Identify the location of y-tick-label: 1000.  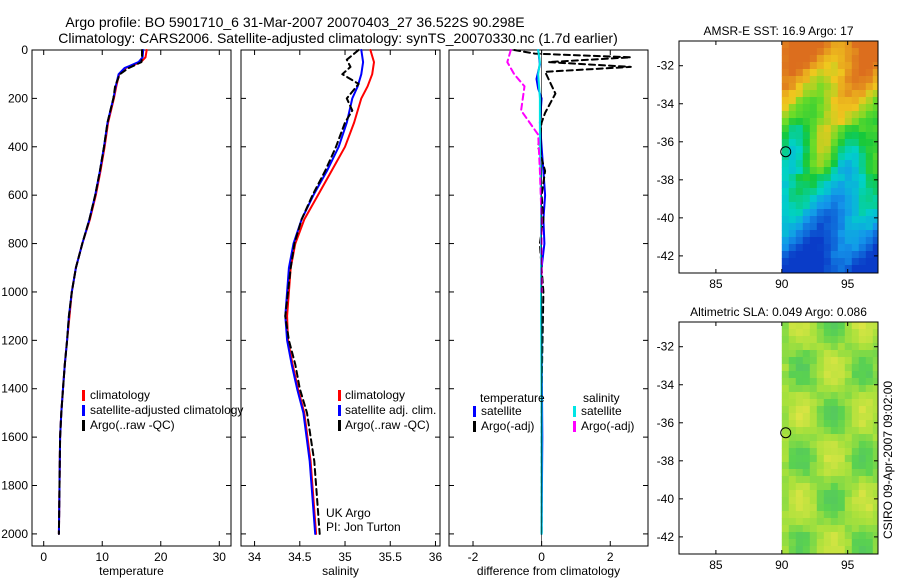
(14, 292).